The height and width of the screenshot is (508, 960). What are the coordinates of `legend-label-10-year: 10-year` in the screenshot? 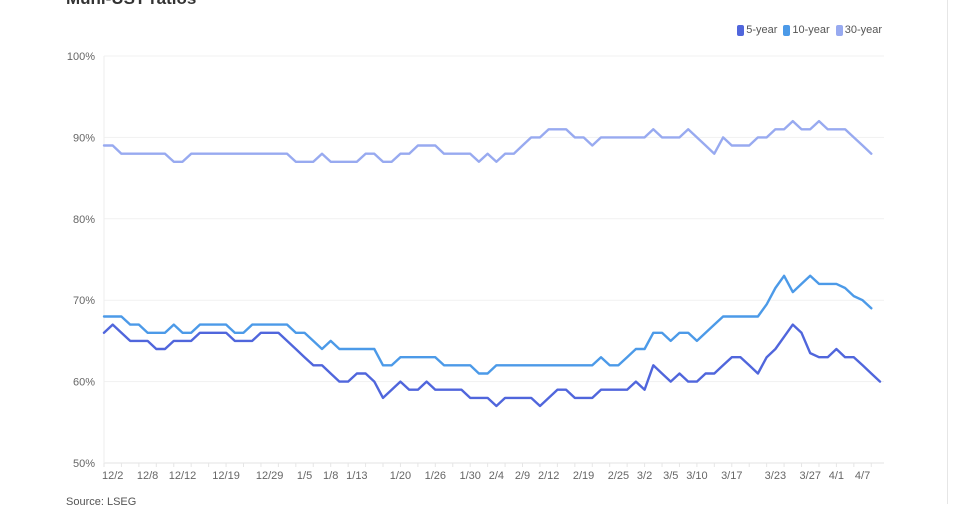 It's located at (811, 30).